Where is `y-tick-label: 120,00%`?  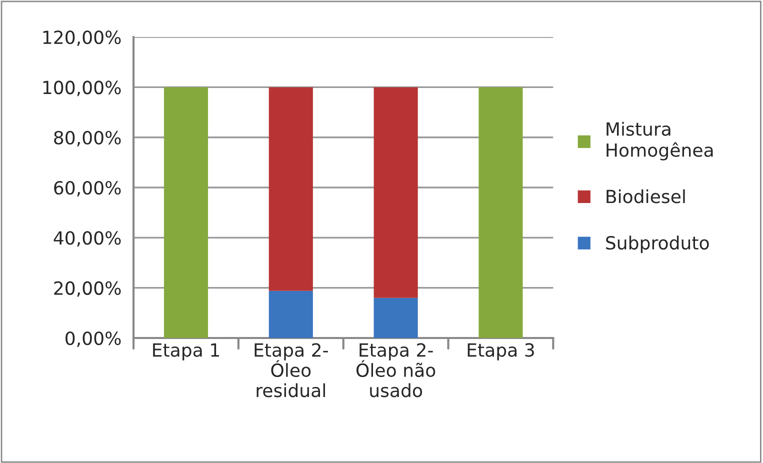 y-tick-label: 120,00% is located at coordinates (82, 38).